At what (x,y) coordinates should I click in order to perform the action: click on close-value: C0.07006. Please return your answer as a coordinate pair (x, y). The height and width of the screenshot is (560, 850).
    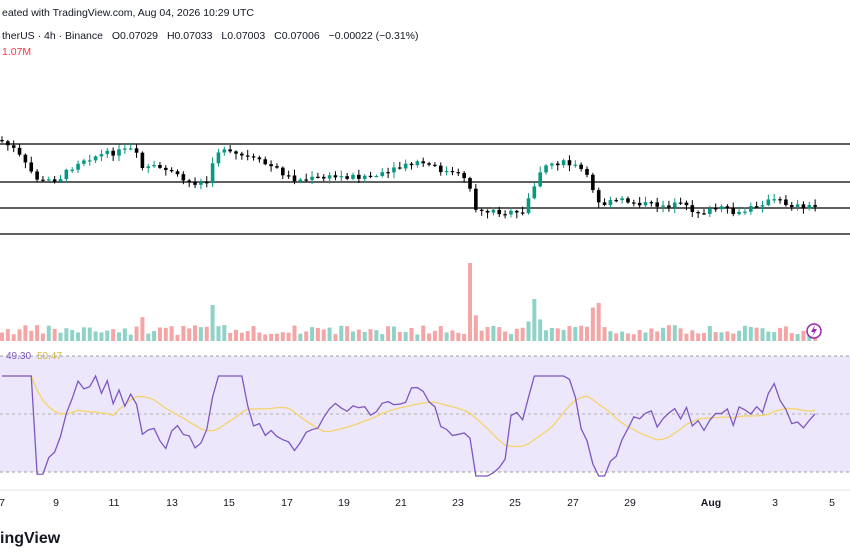
    Looking at the image, I should click on (297, 36).